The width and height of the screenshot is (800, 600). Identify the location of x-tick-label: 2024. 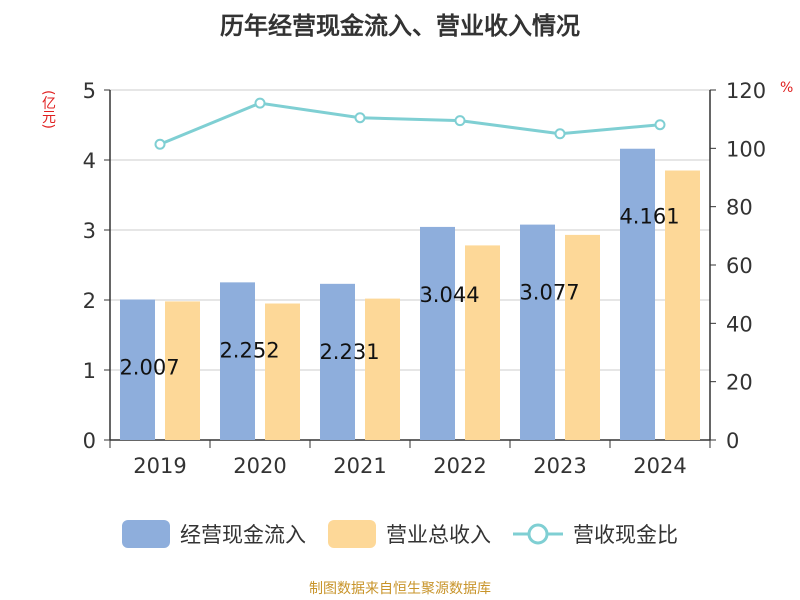
(659, 466).